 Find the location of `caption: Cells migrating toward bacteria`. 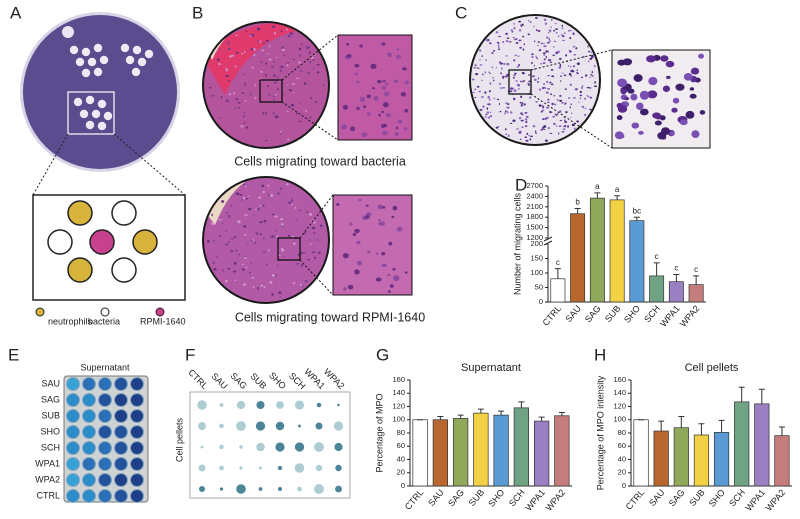

caption: Cells migrating toward bacteria is located at coordinates (320, 161).